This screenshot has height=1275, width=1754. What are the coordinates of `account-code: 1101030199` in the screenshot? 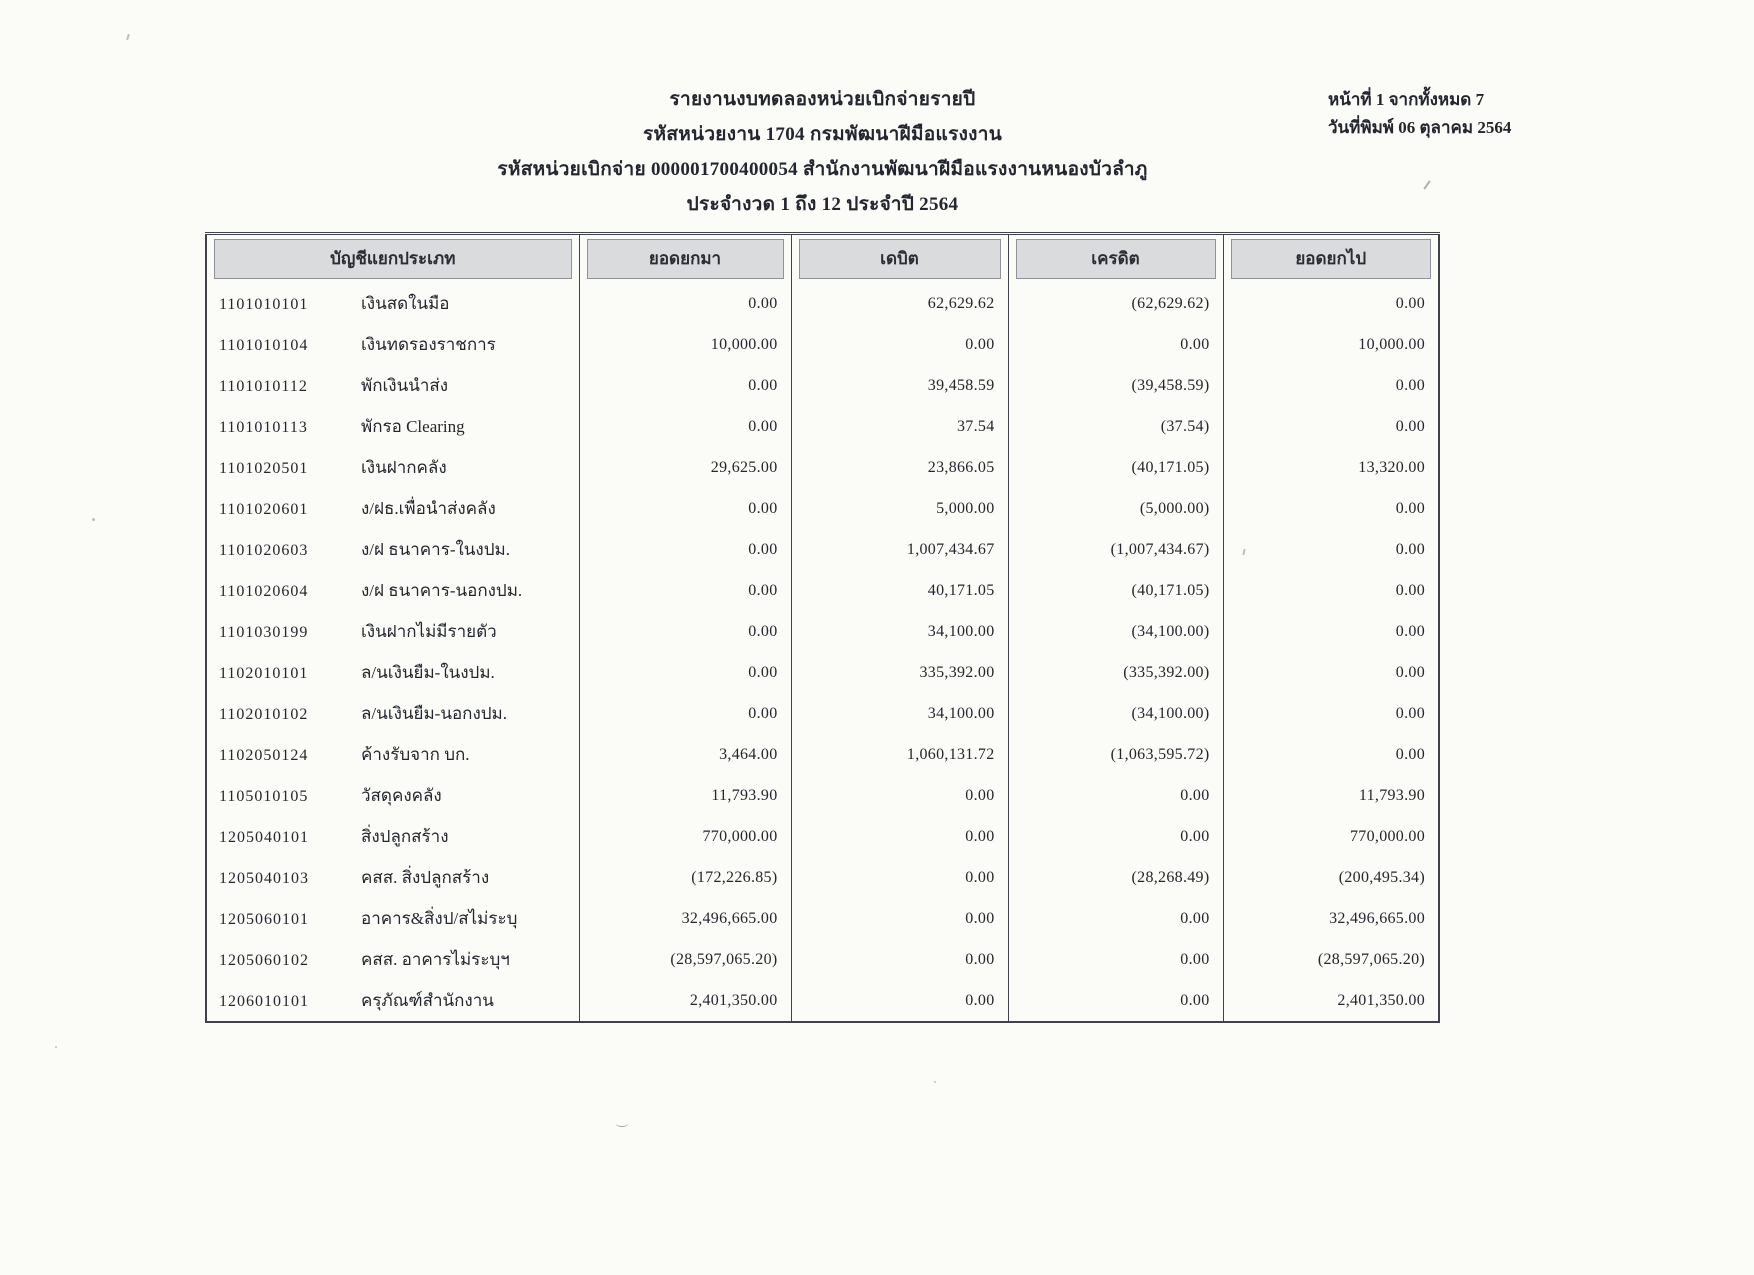 It's located at (264, 632).